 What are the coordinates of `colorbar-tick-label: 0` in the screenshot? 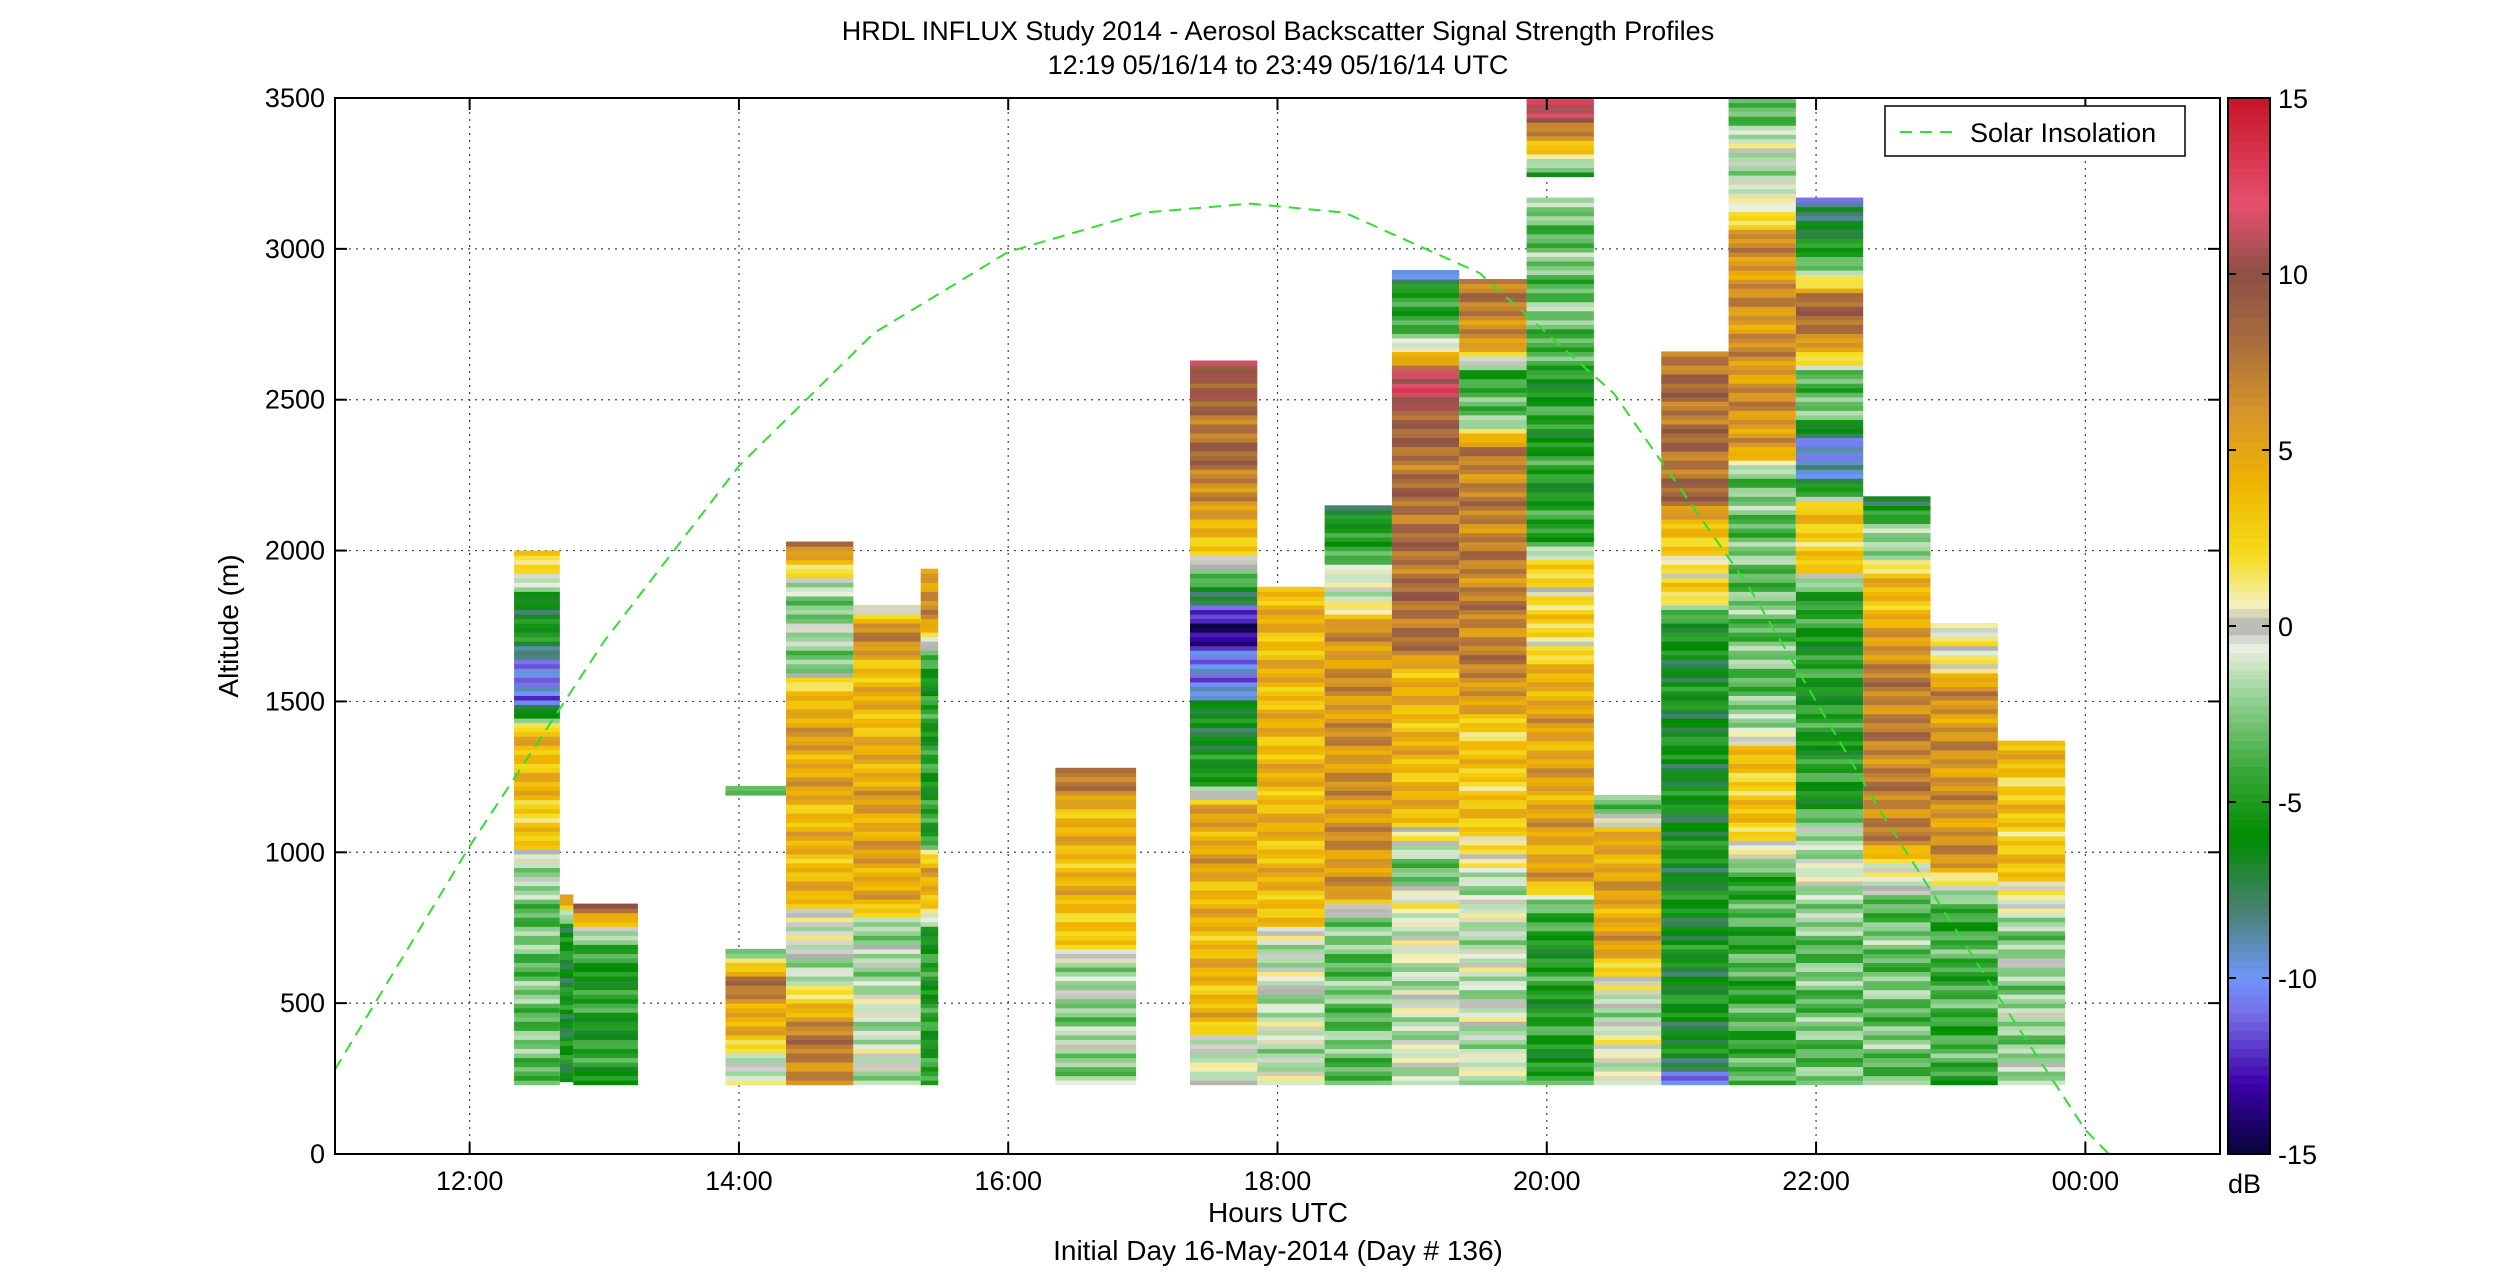 It's located at (2285, 627).